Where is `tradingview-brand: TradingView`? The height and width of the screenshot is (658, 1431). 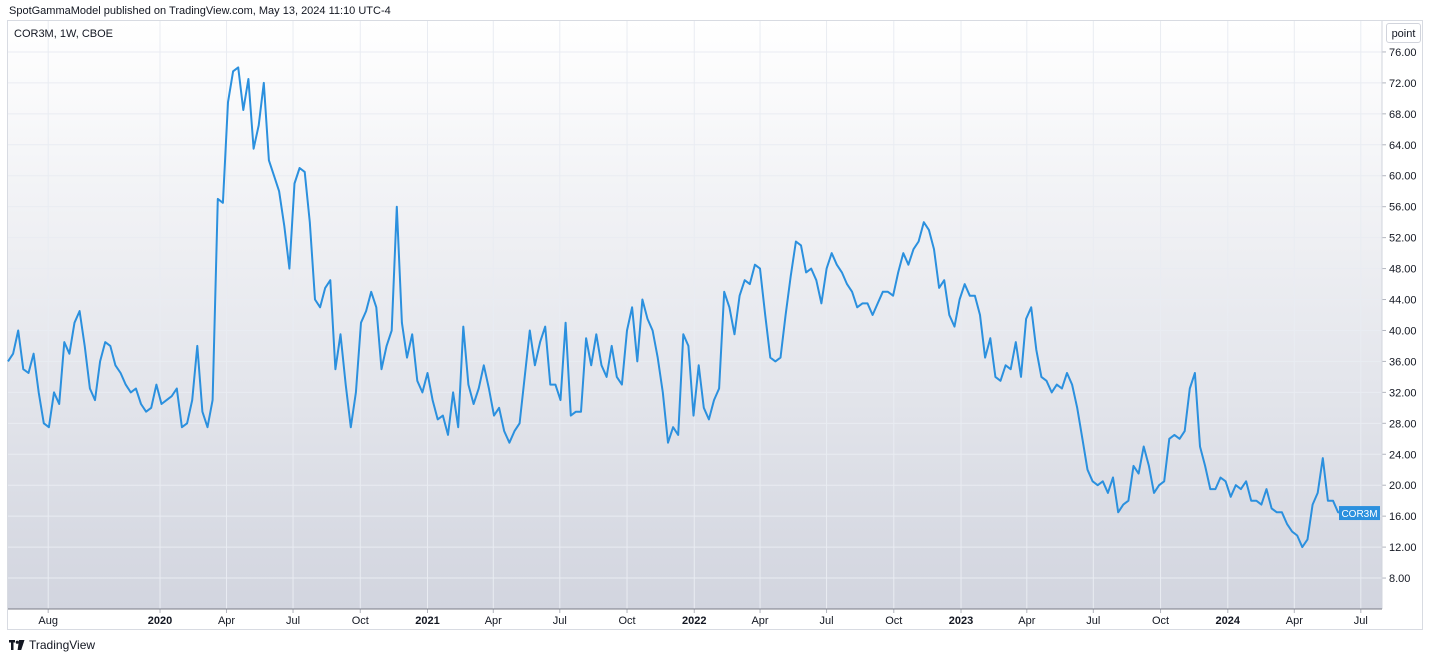 tradingview-brand: TradingView is located at coordinates (52, 645).